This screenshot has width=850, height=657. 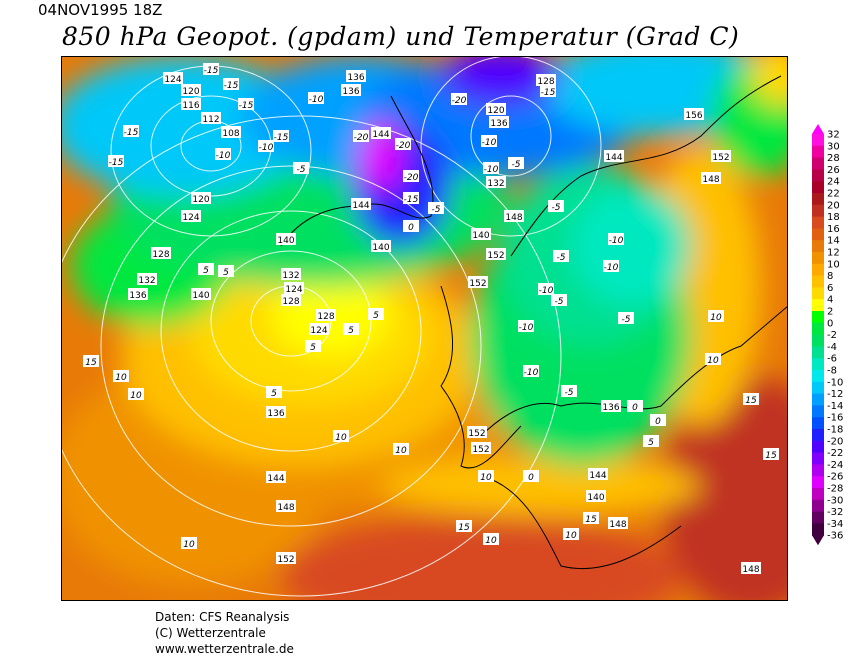 What do you see at coordinates (818, 129) in the screenshot?
I see `colorbar-arrow-top` at bounding box center [818, 129].